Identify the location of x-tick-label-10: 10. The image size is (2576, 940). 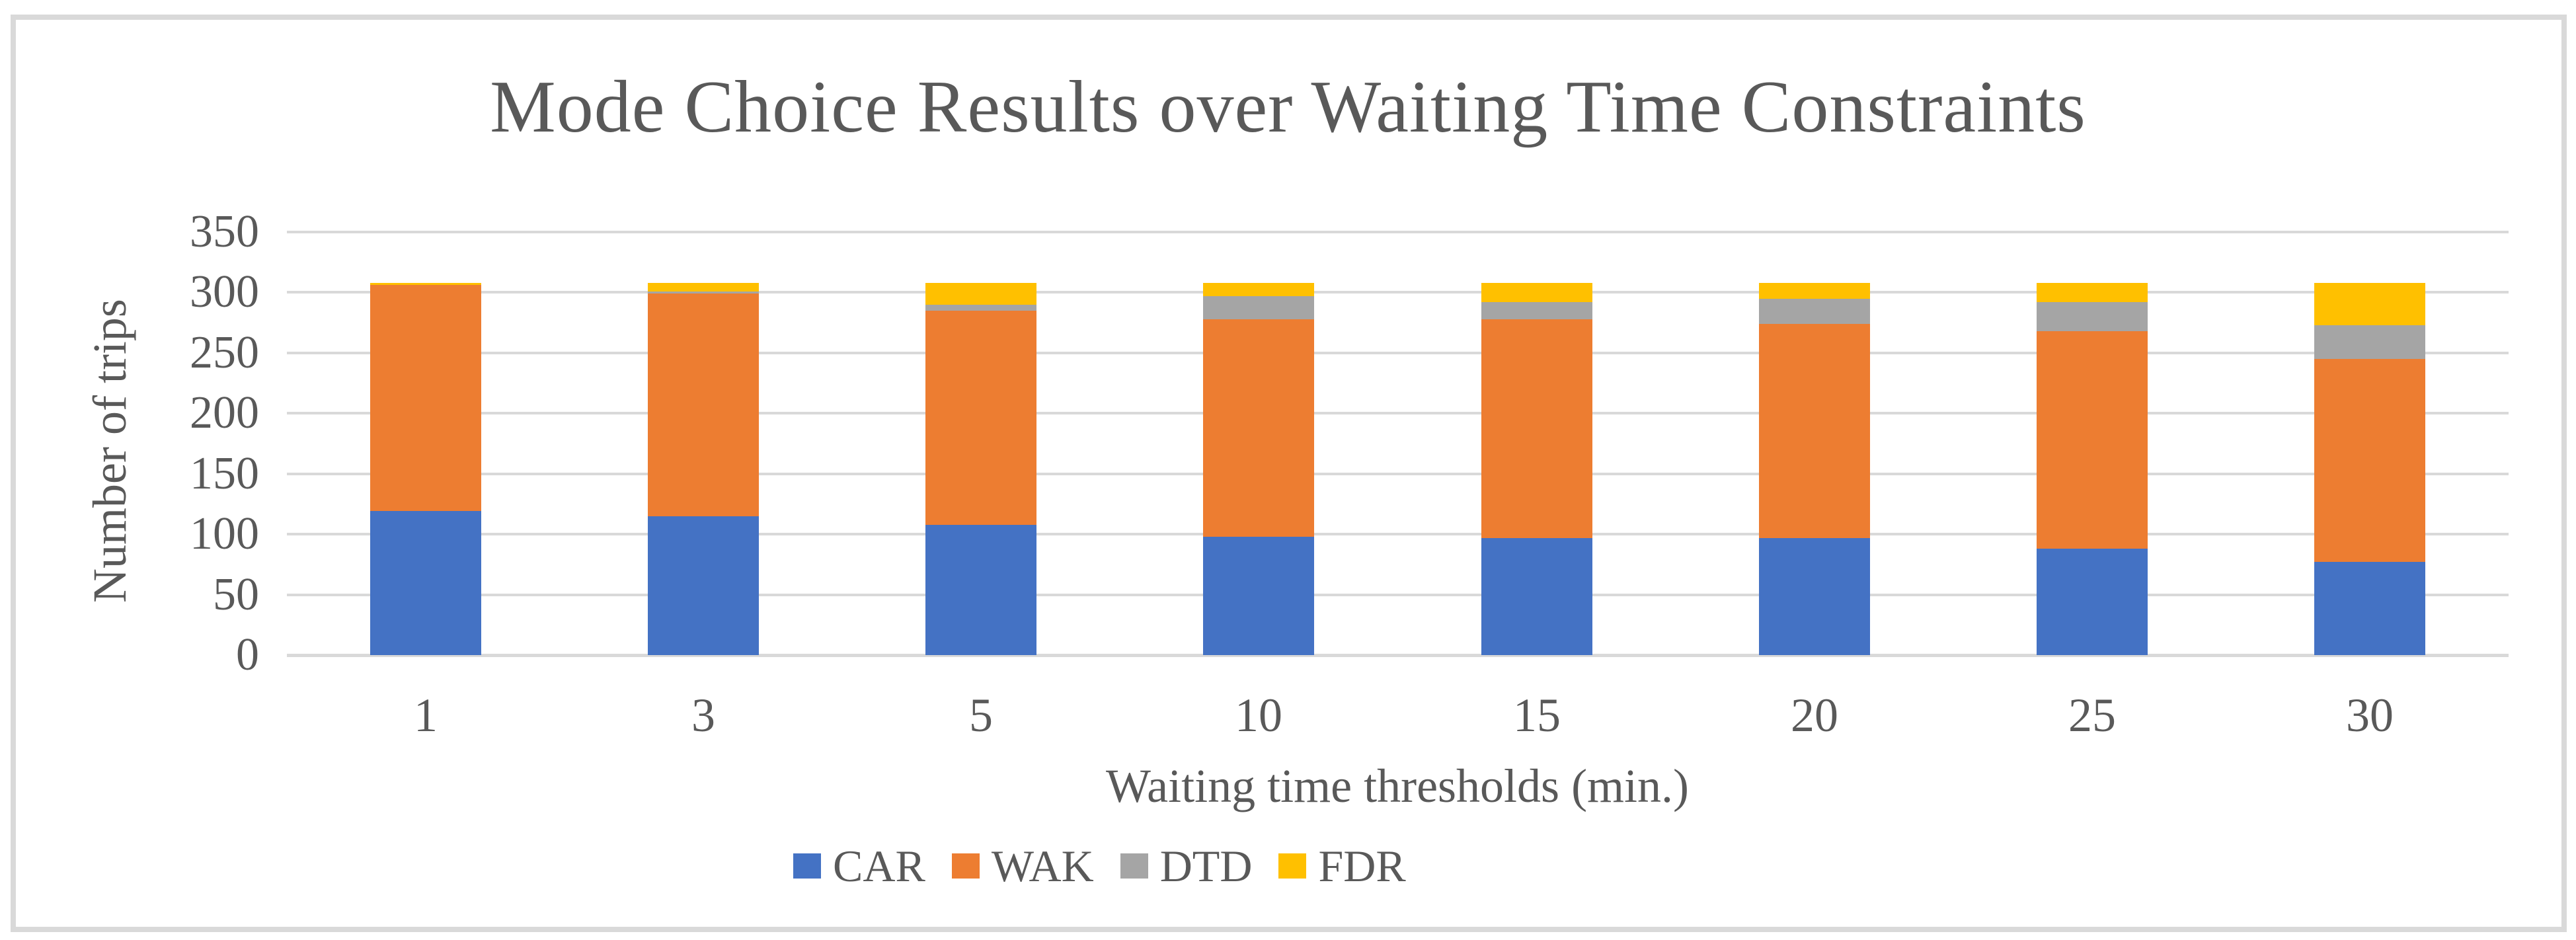
(1258, 715).